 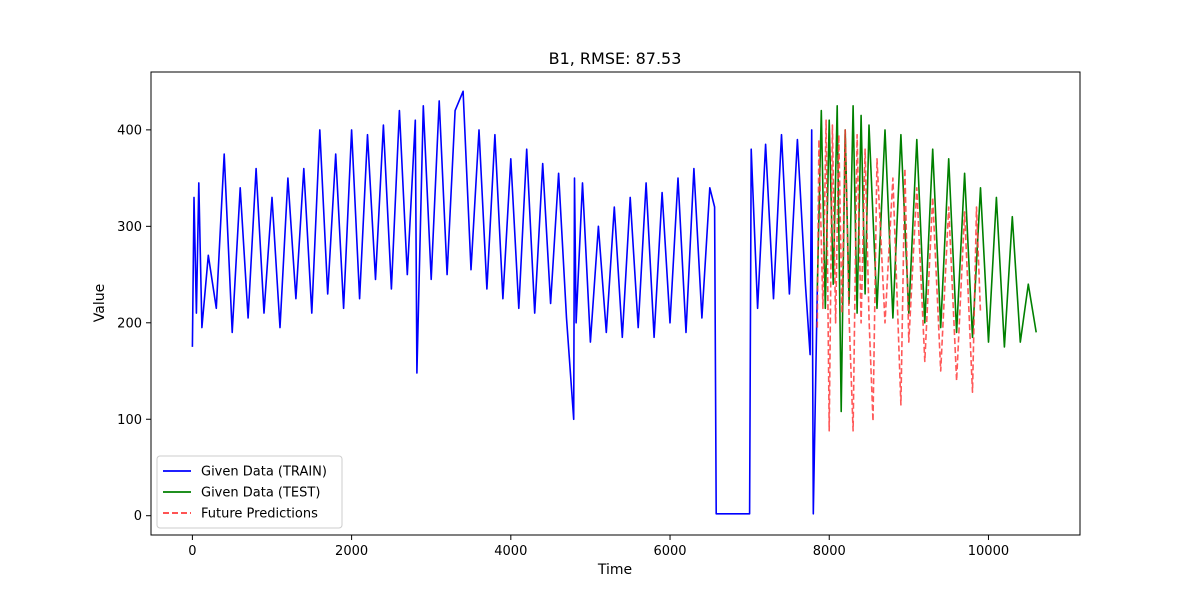 I want to click on legend-label-3: Future Predictions, so click(x=259, y=514).